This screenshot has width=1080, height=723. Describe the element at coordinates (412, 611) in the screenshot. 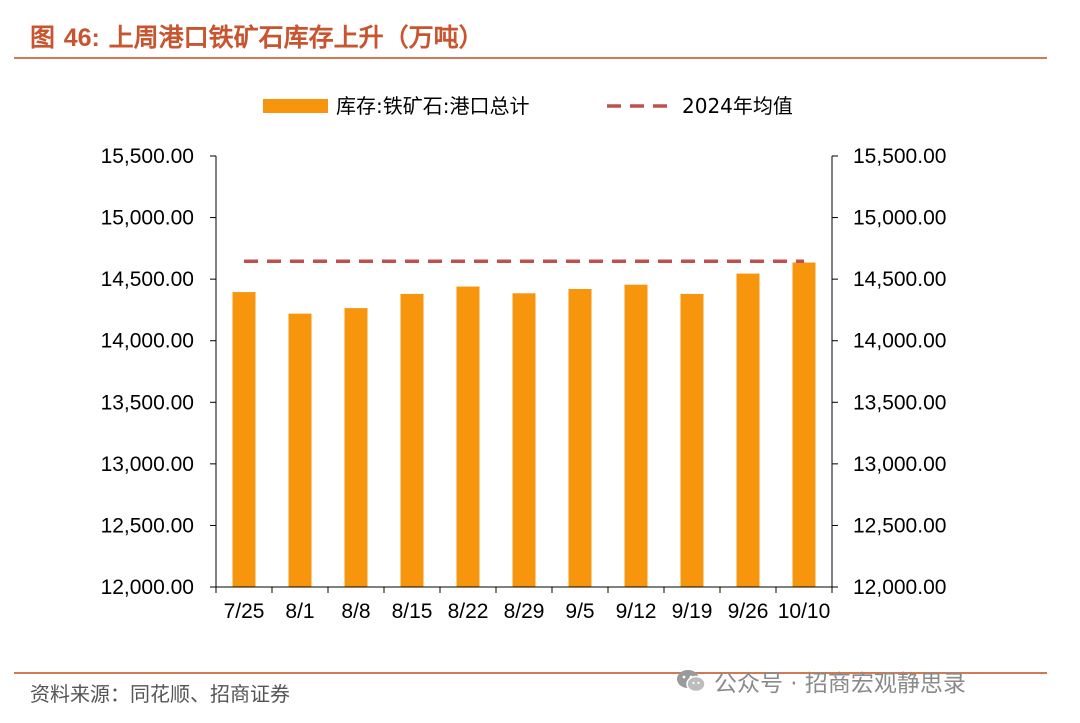

I see `x-tick-label: 8/15` at that location.